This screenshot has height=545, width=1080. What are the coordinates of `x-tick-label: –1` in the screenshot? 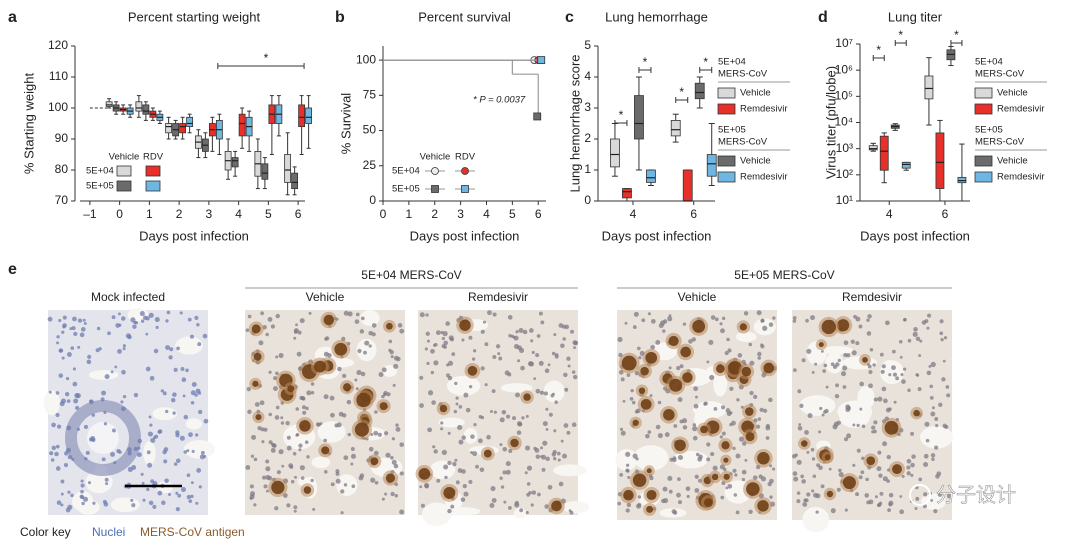 It's located at (90, 214).